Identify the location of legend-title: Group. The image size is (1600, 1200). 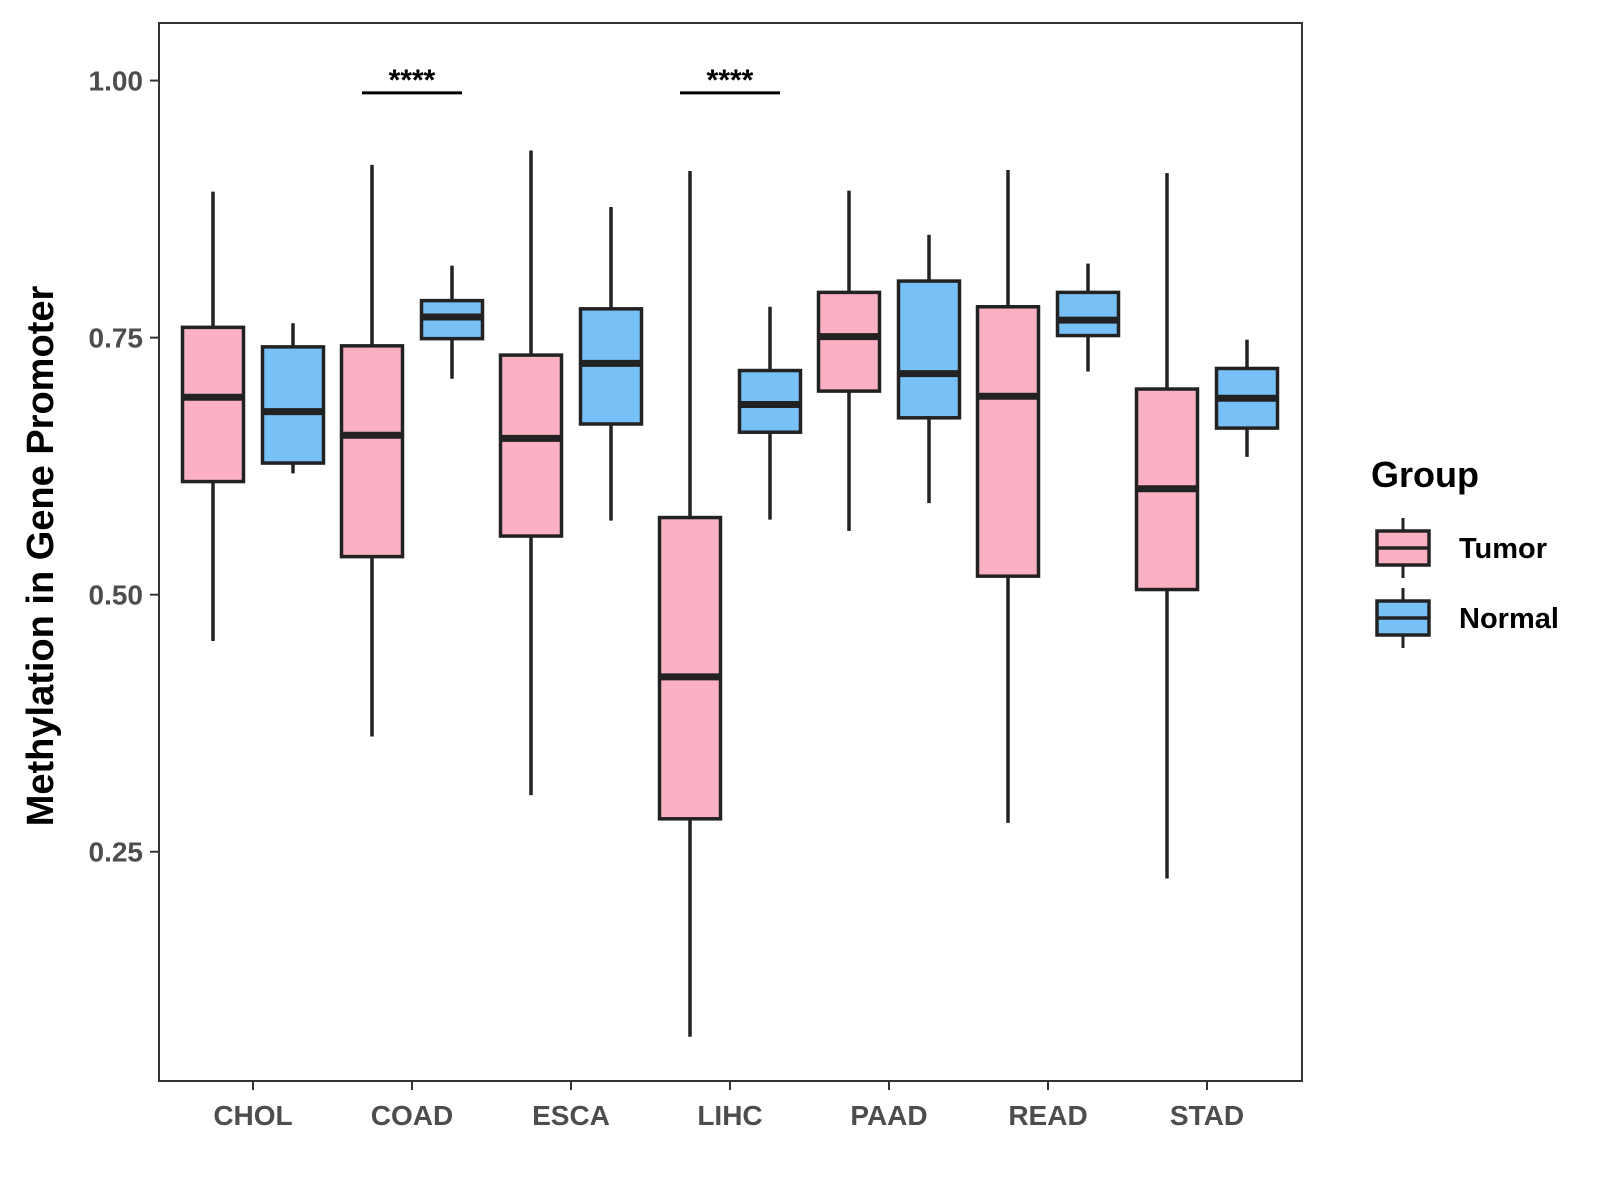
(1425, 474).